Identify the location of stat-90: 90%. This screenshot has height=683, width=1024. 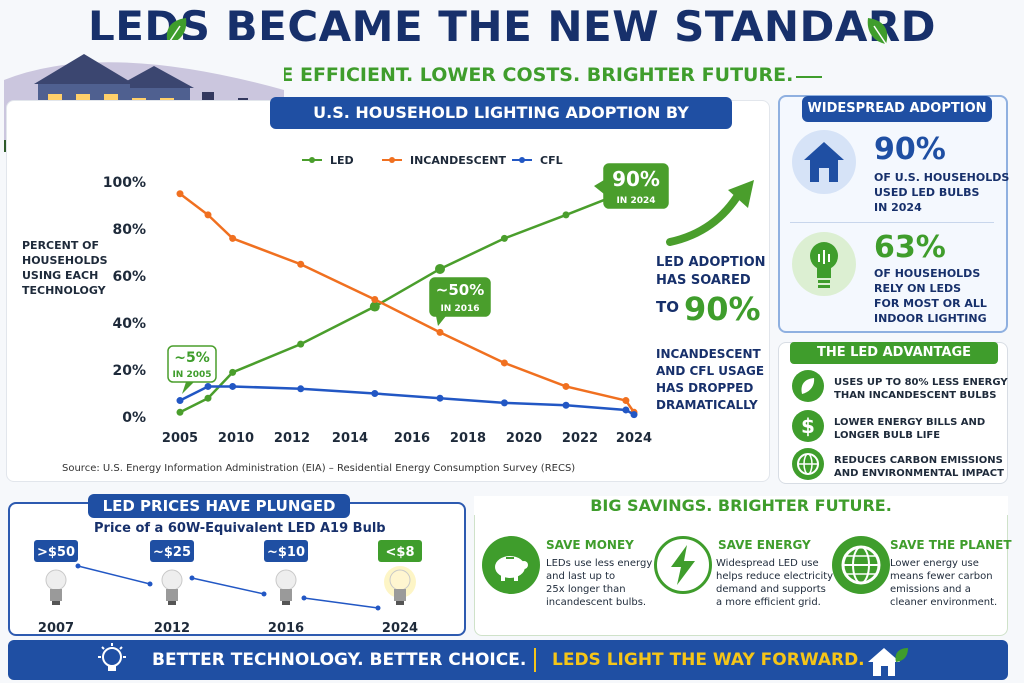
(910, 149).